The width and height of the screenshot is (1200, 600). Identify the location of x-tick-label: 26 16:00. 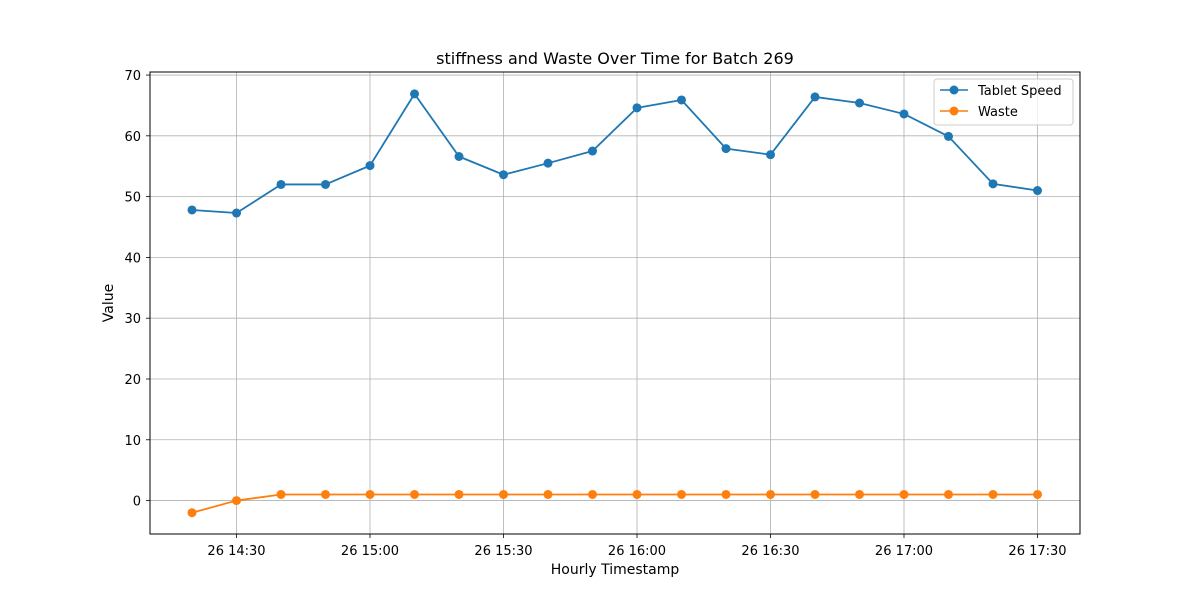
(637, 551).